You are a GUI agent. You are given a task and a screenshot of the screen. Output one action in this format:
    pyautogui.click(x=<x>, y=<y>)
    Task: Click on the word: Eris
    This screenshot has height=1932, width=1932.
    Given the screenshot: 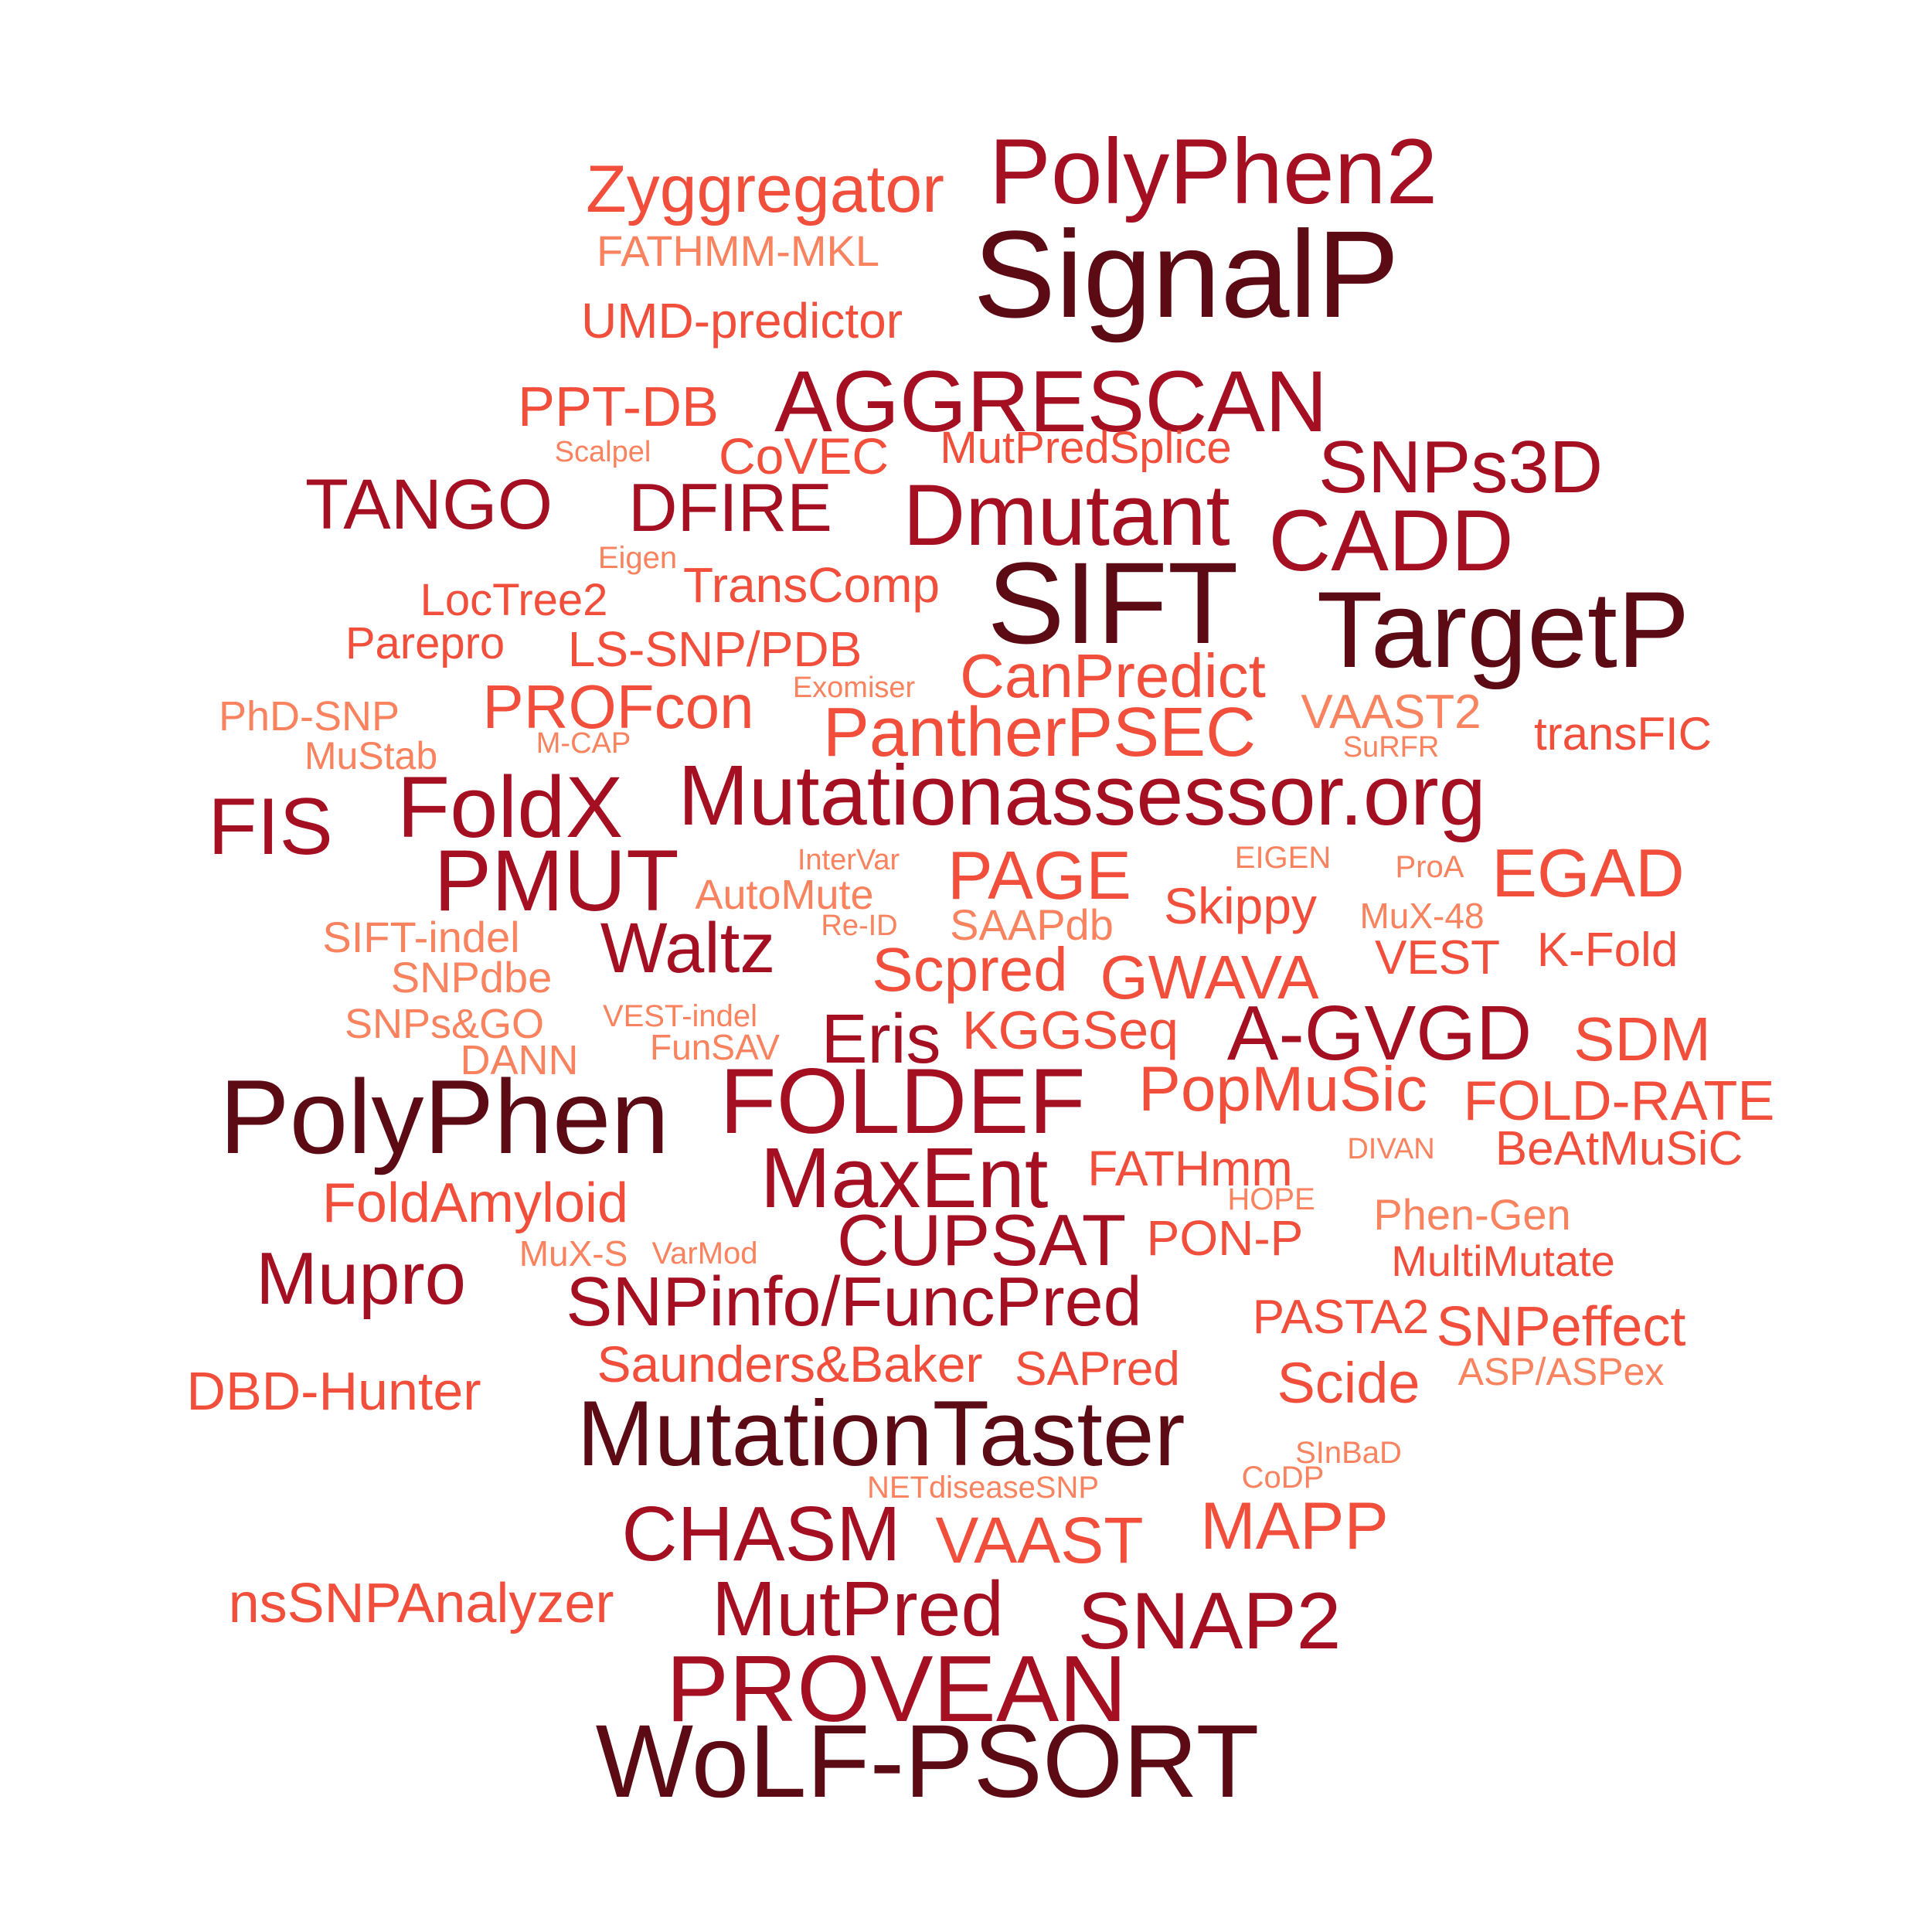 What is the action you would take?
    pyautogui.click(x=881, y=1040)
    